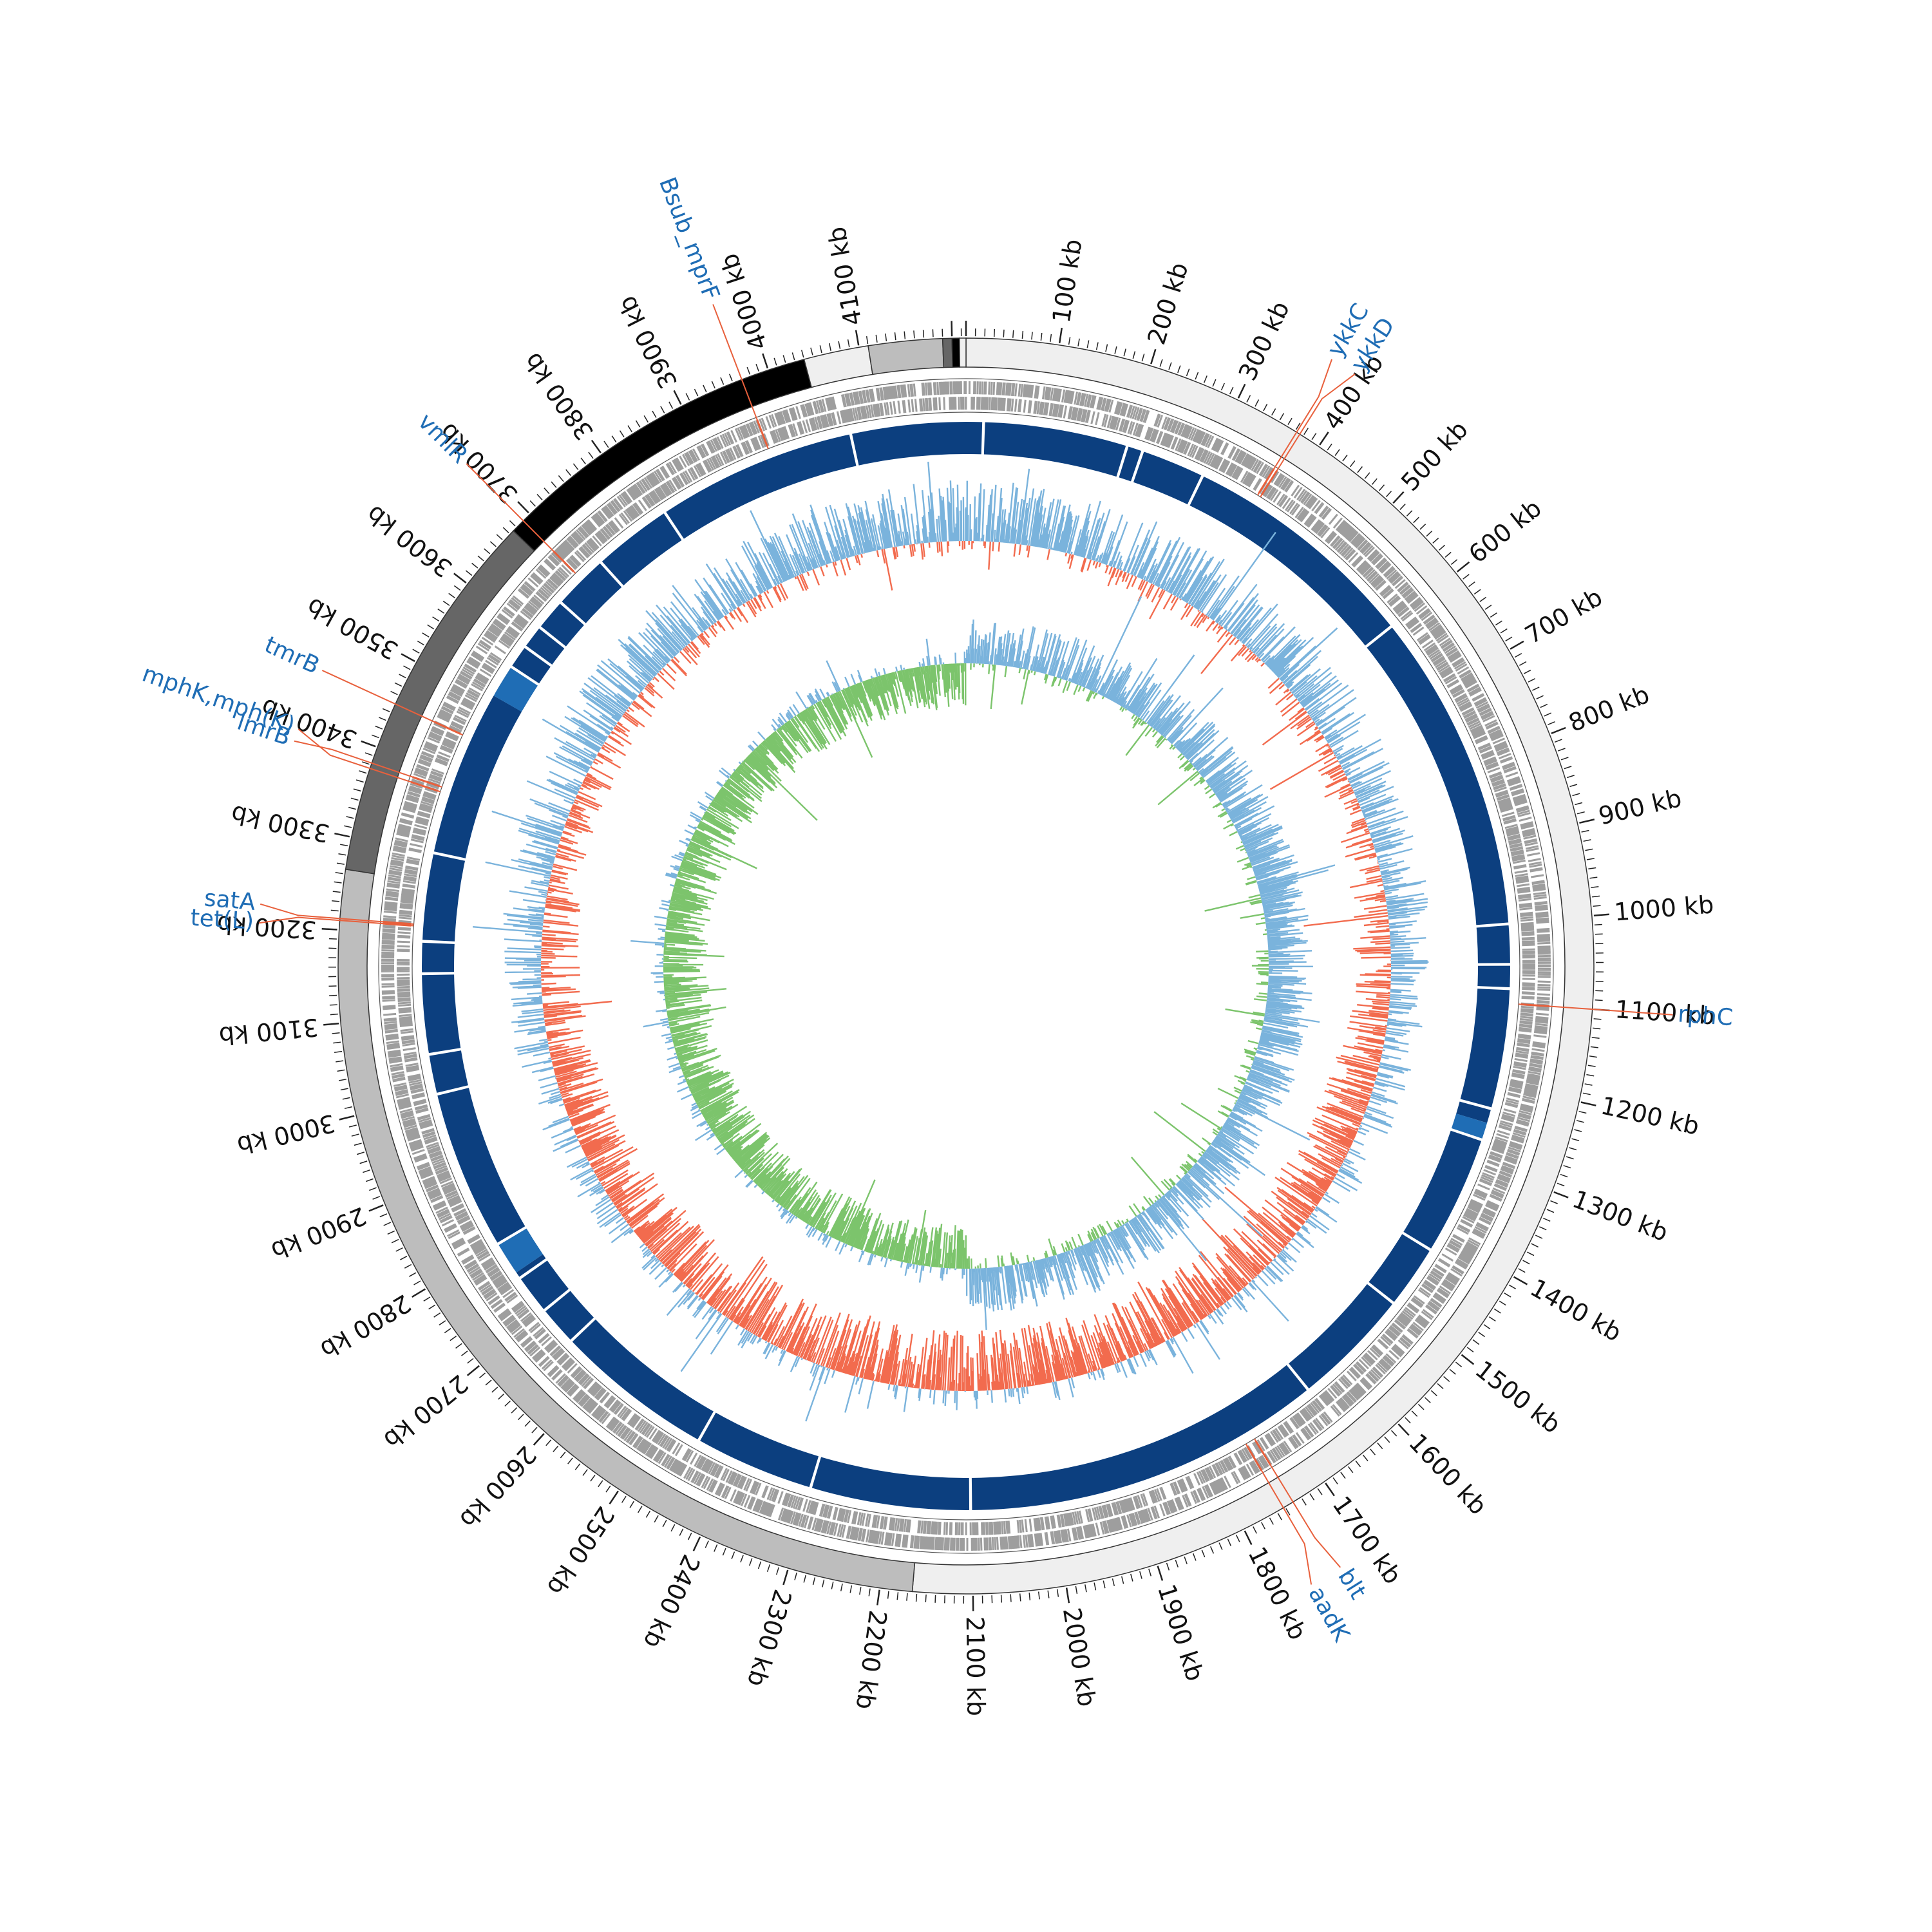  What do you see at coordinates (1664, 908) in the screenshot?
I see `tick-label: 1000 kb` at bounding box center [1664, 908].